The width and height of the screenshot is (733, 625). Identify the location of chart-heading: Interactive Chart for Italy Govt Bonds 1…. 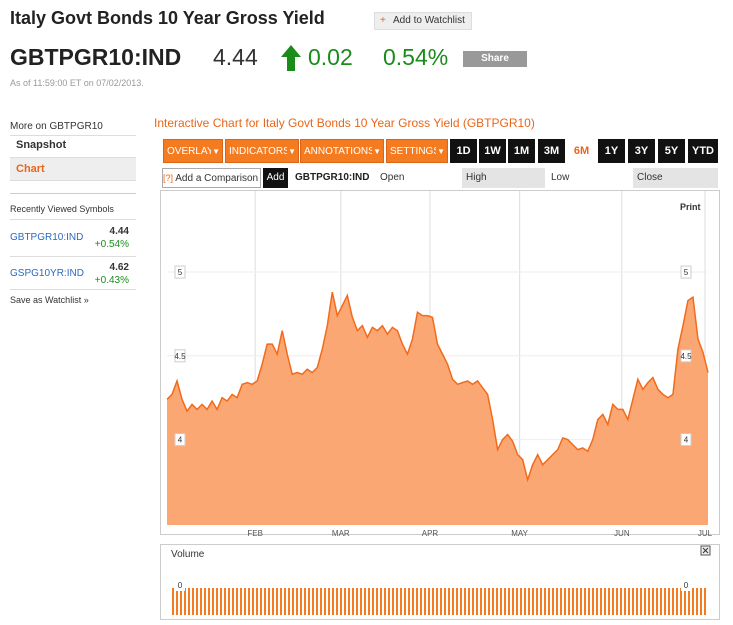
(344, 123).